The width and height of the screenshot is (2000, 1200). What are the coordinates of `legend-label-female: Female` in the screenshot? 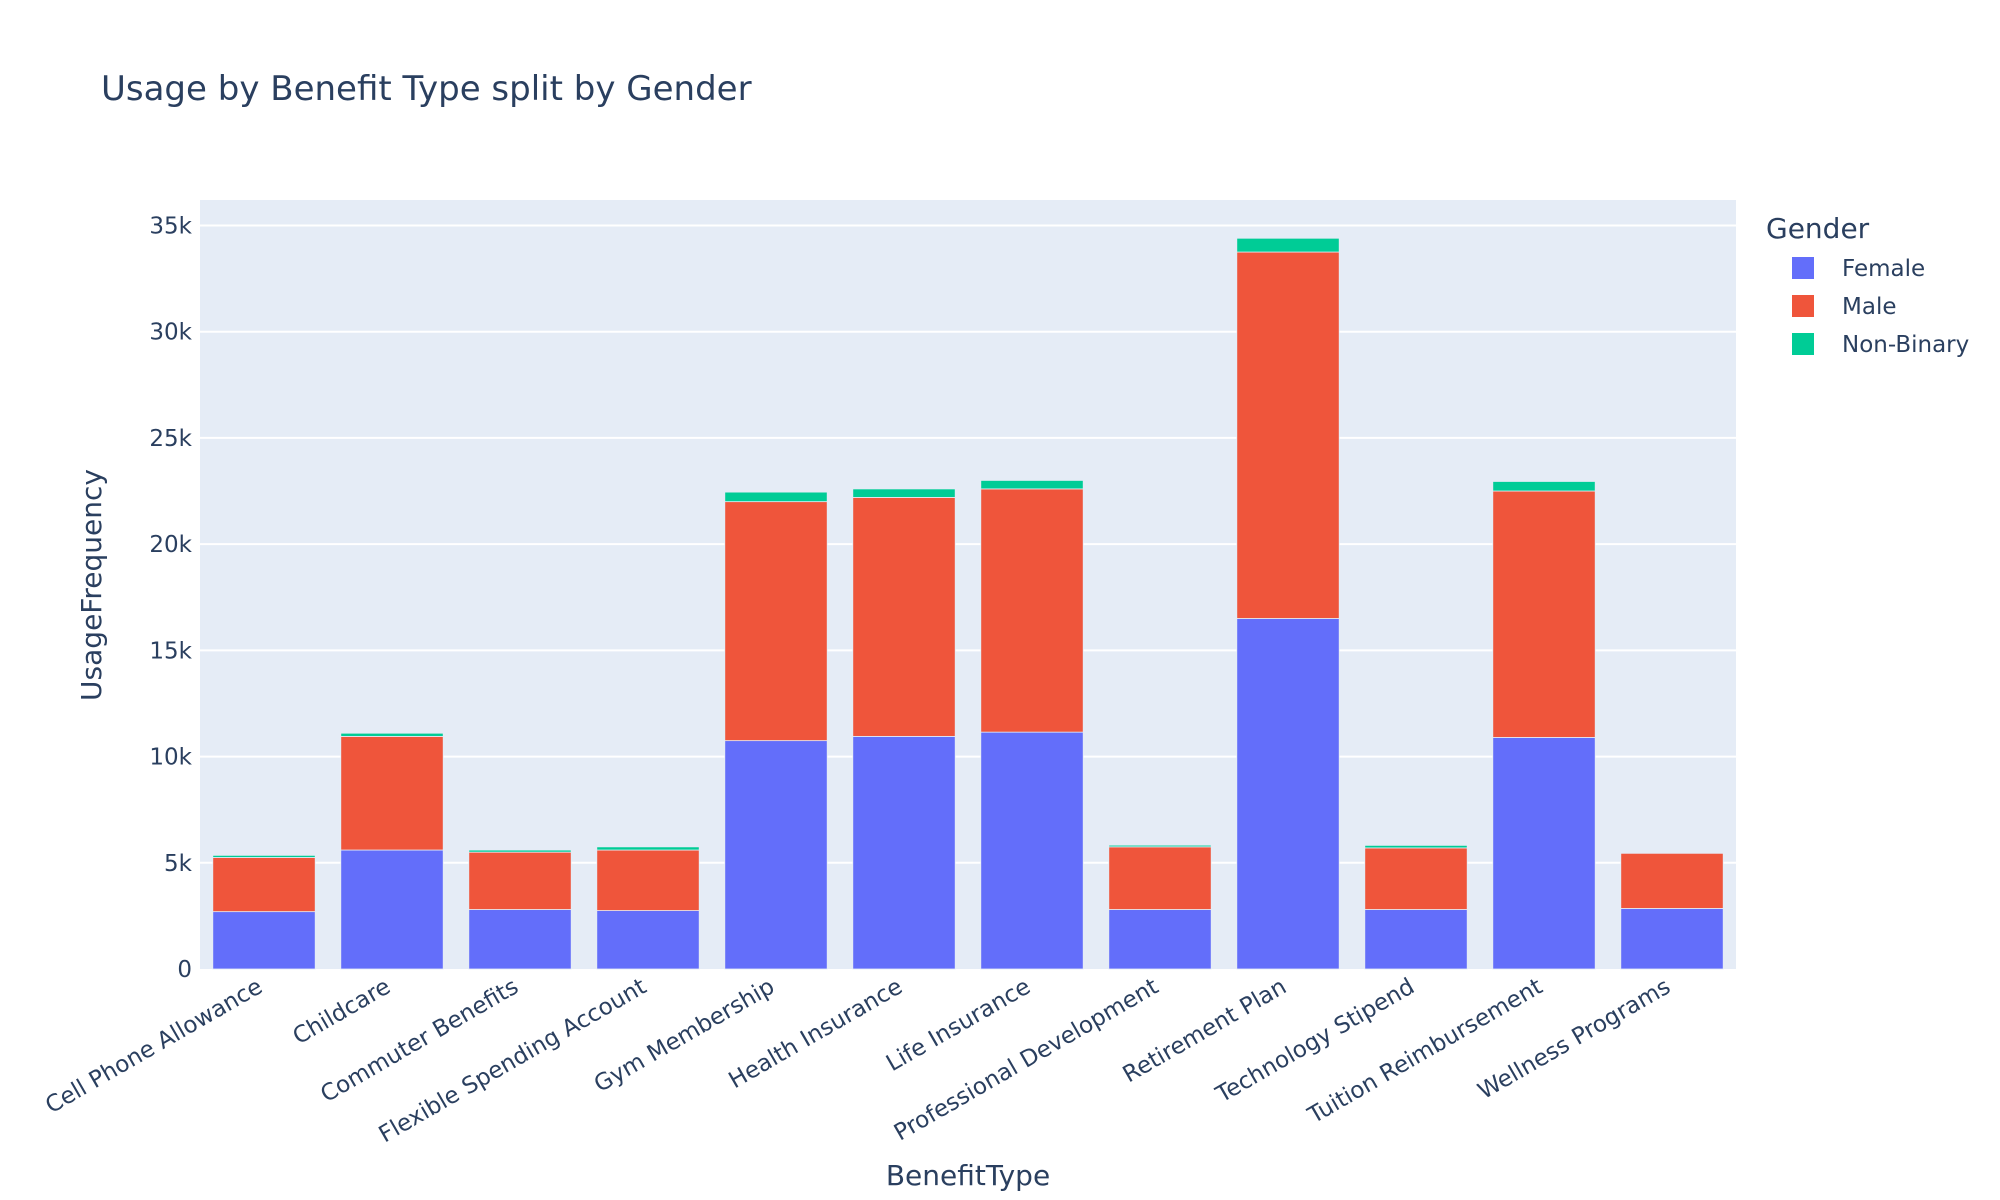 It's located at (1883, 269).